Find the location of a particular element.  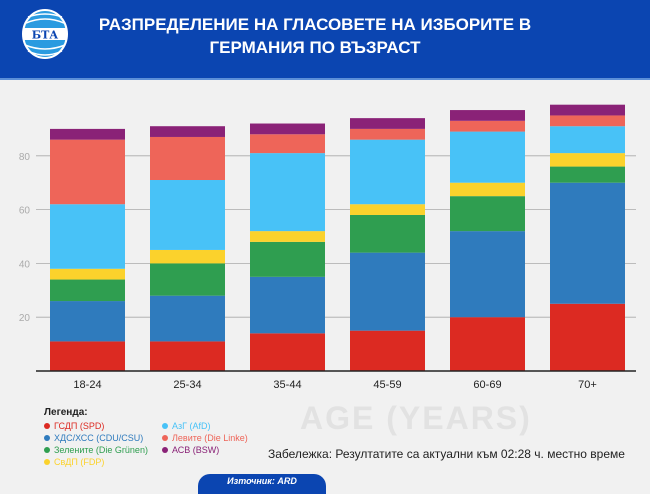

y-tick-label: 80 is located at coordinates (25, 157).